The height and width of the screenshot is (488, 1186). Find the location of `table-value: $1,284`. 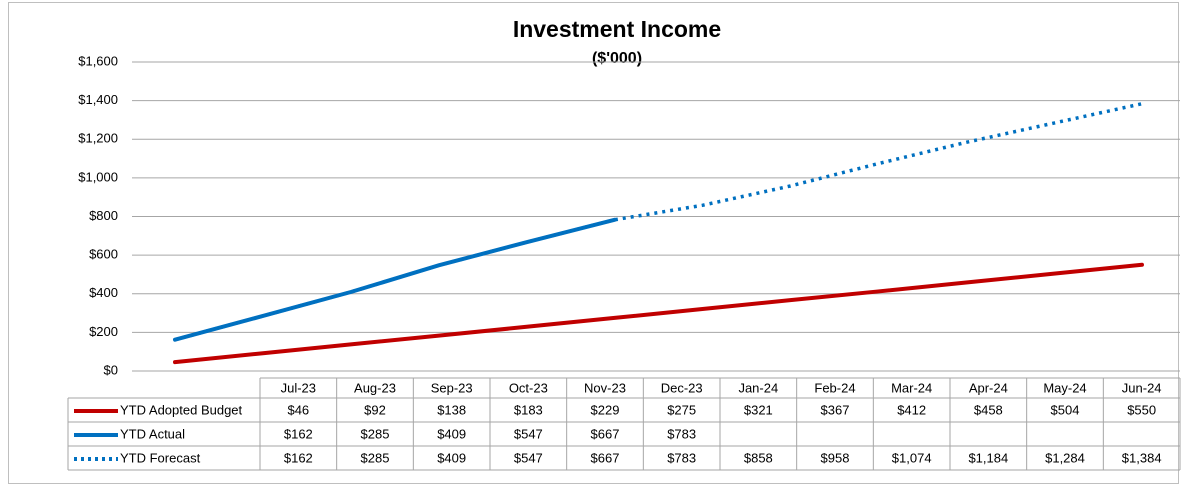

table-value: $1,284 is located at coordinates (1065, 457).